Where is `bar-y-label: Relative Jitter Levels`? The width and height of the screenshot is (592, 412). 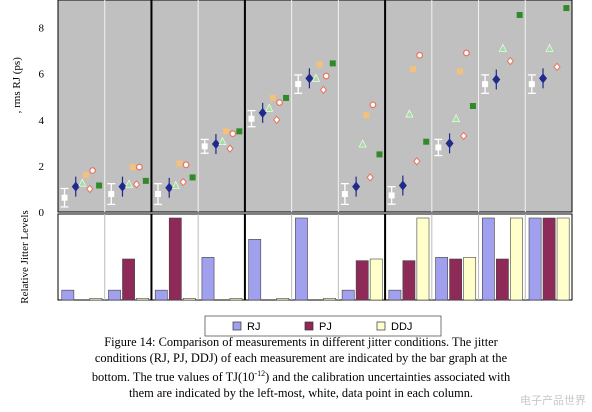
bar-y-label: Relative Jitter Levels is located at coordinates (25, 256).